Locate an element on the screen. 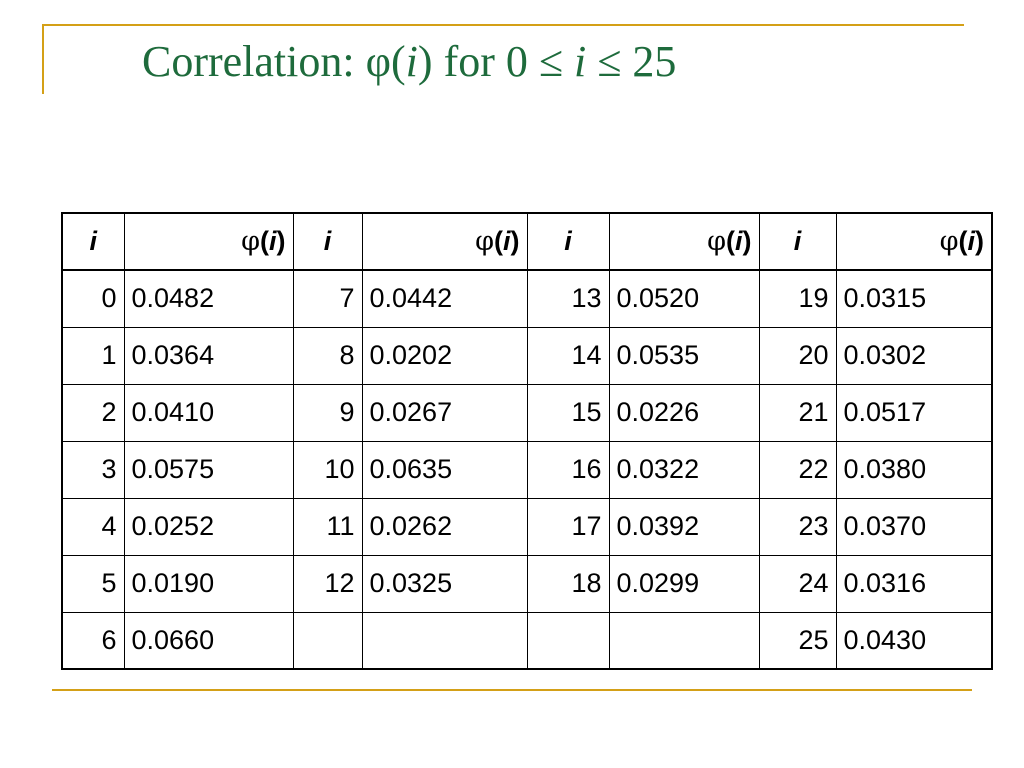  value-cell: 0.0635 is located at coordinates (444, 469).